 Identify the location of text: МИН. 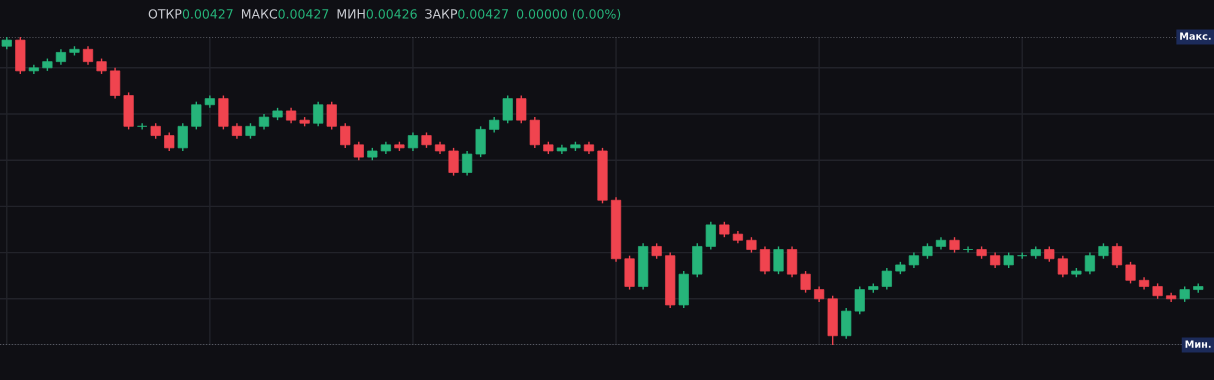
(351, 14).